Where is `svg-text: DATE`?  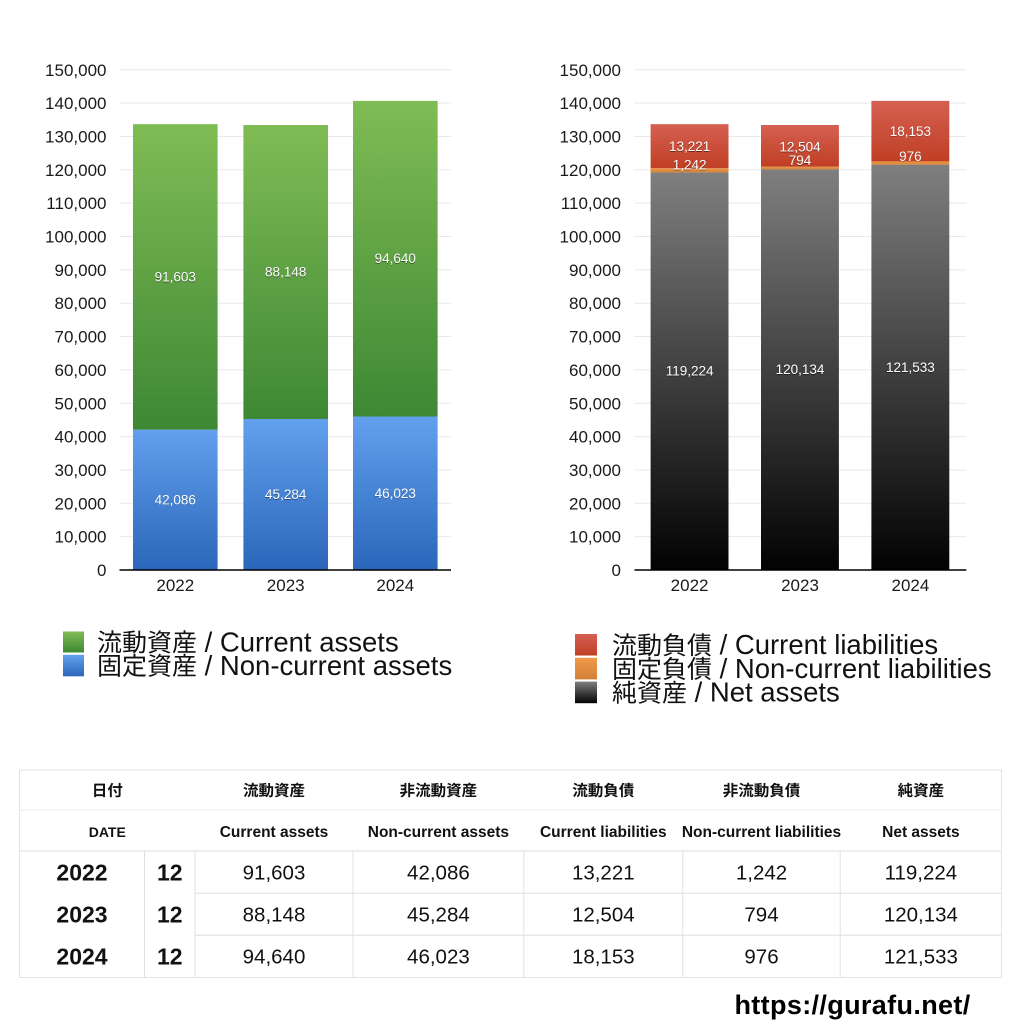
svg-text: DATE is located at coordinates (107, 832).